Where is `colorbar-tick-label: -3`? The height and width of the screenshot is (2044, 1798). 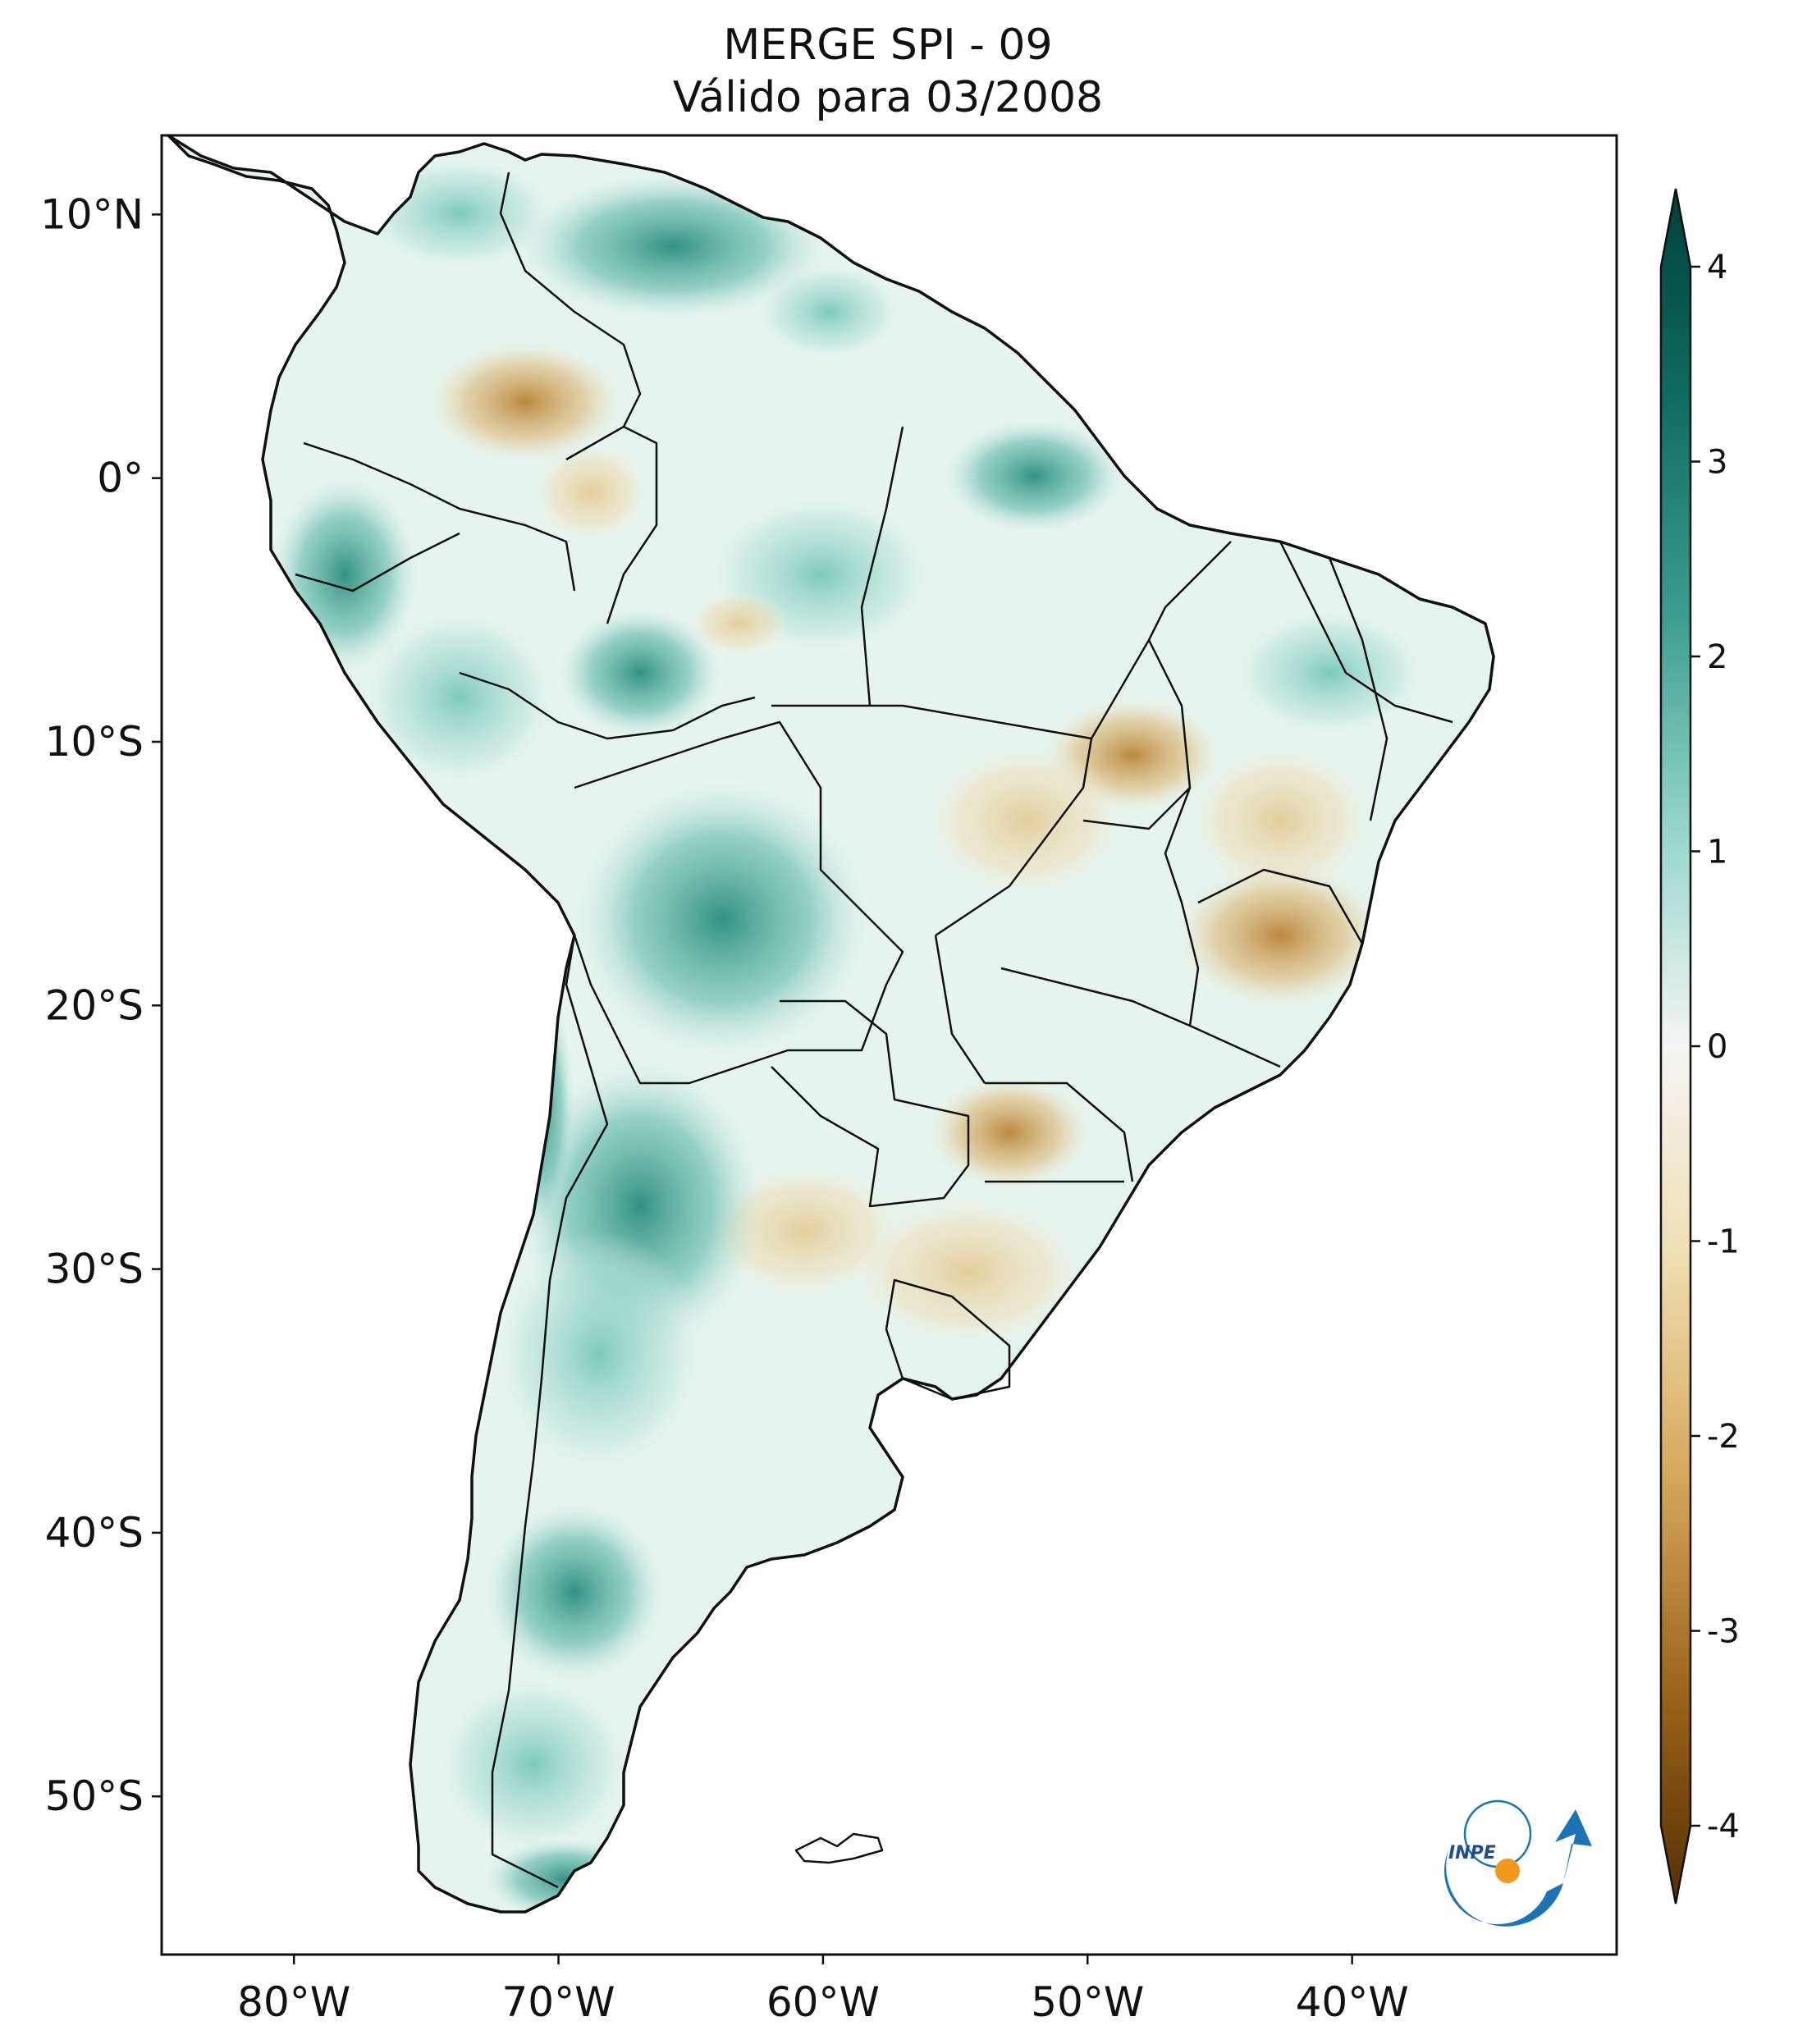 colorbar-tick-label: -3 is located at coordinates (1723, 1632).